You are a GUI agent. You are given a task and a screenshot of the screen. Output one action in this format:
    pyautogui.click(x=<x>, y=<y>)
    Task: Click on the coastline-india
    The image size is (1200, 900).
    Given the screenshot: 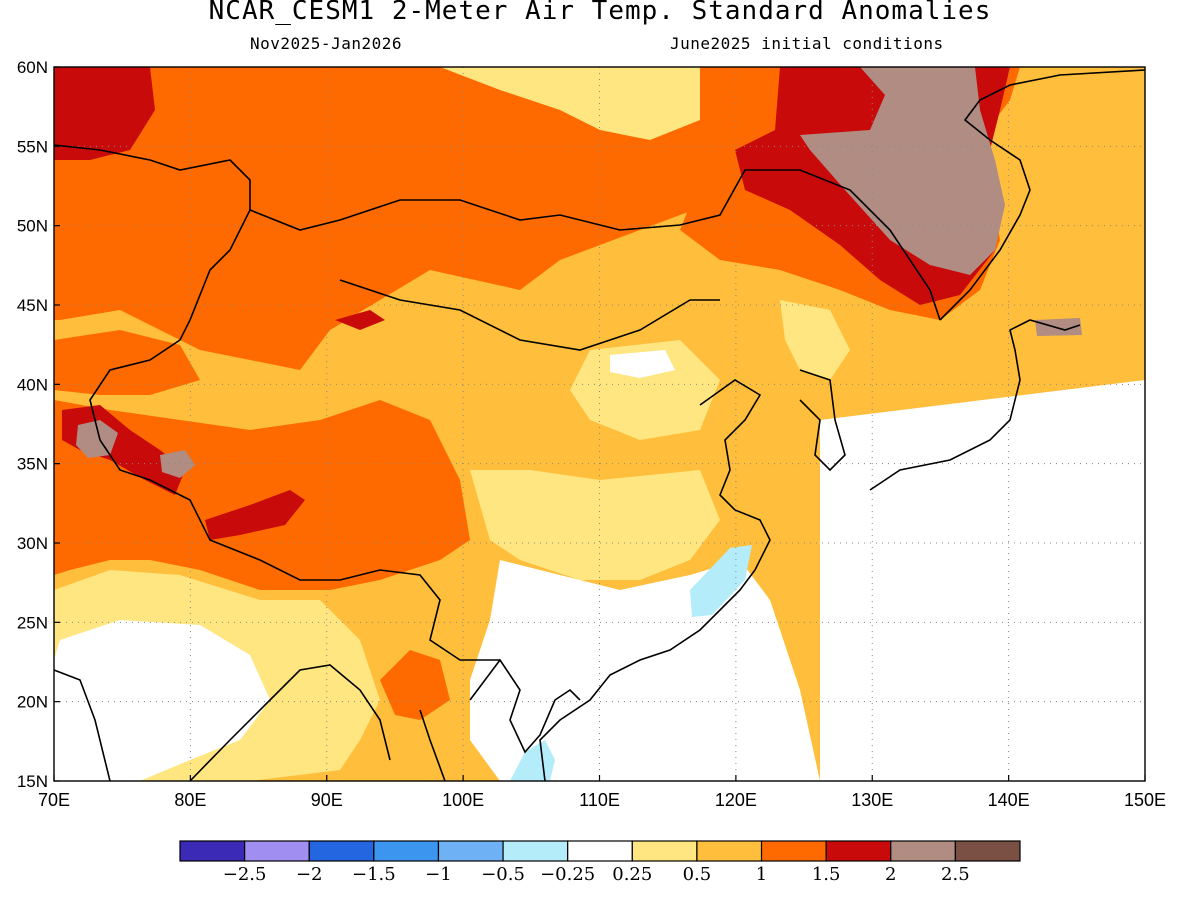 What is the action you would take?
    pyautogui.click(x=222, y=722)
    